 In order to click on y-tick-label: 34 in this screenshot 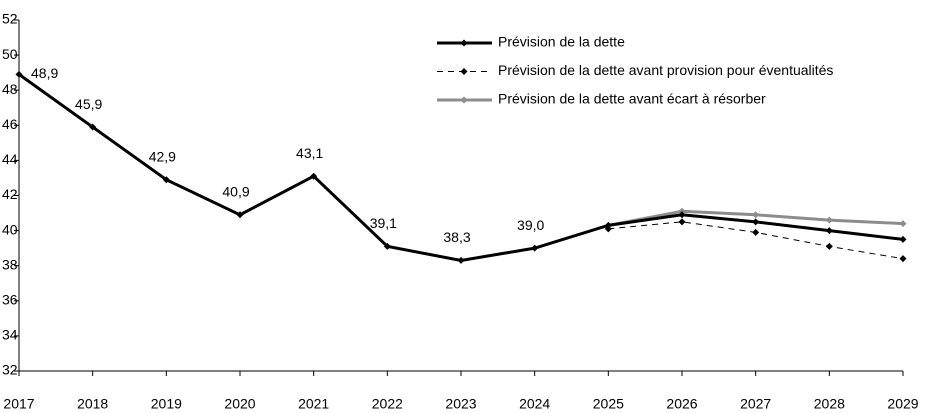, I will do `click(10, 335)`.